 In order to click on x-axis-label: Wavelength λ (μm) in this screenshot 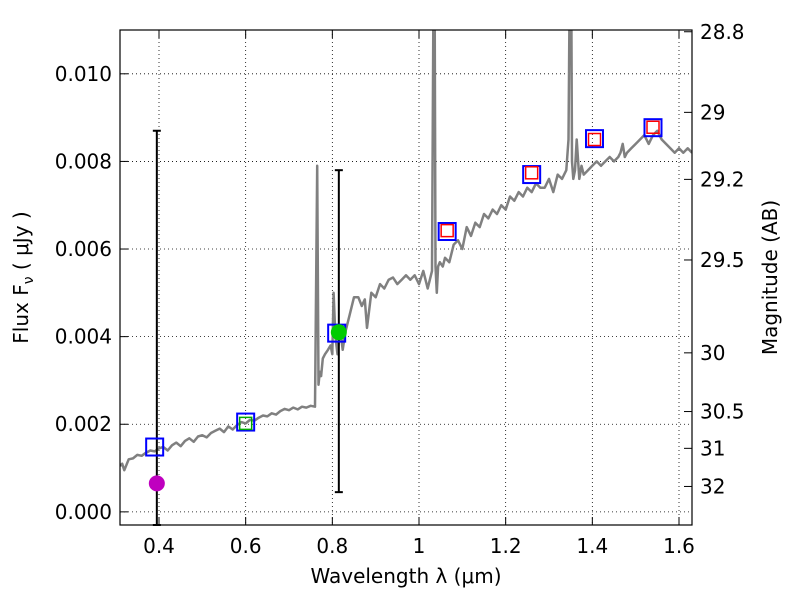, I will do `click(405, 576)`.